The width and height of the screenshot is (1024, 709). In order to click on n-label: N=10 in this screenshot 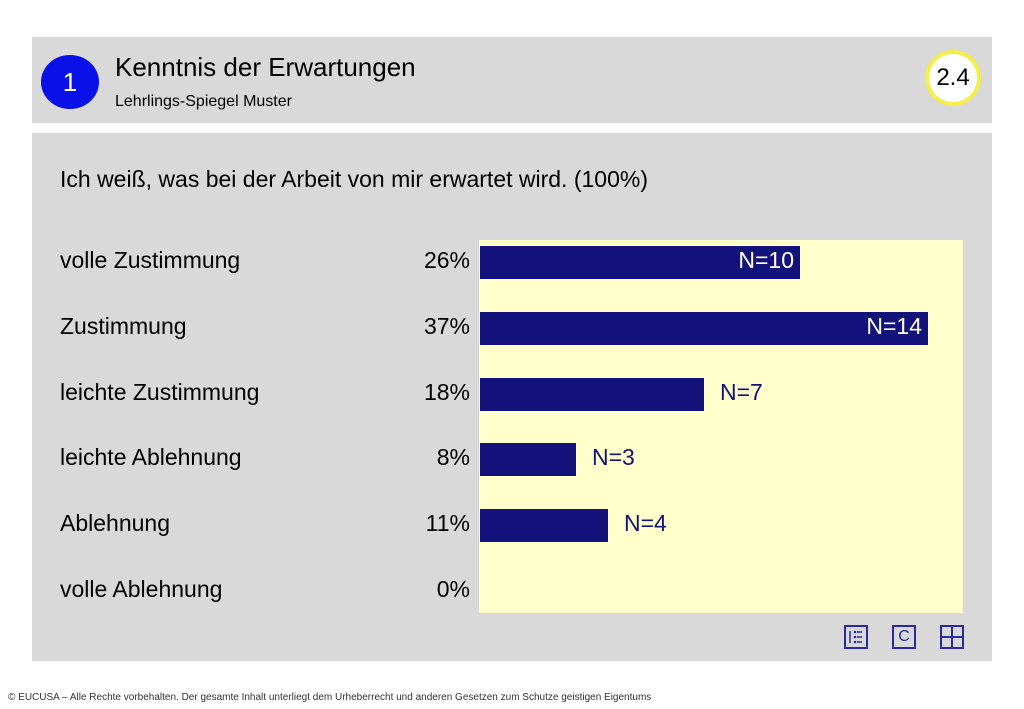, I will do `click(766, 260)`.